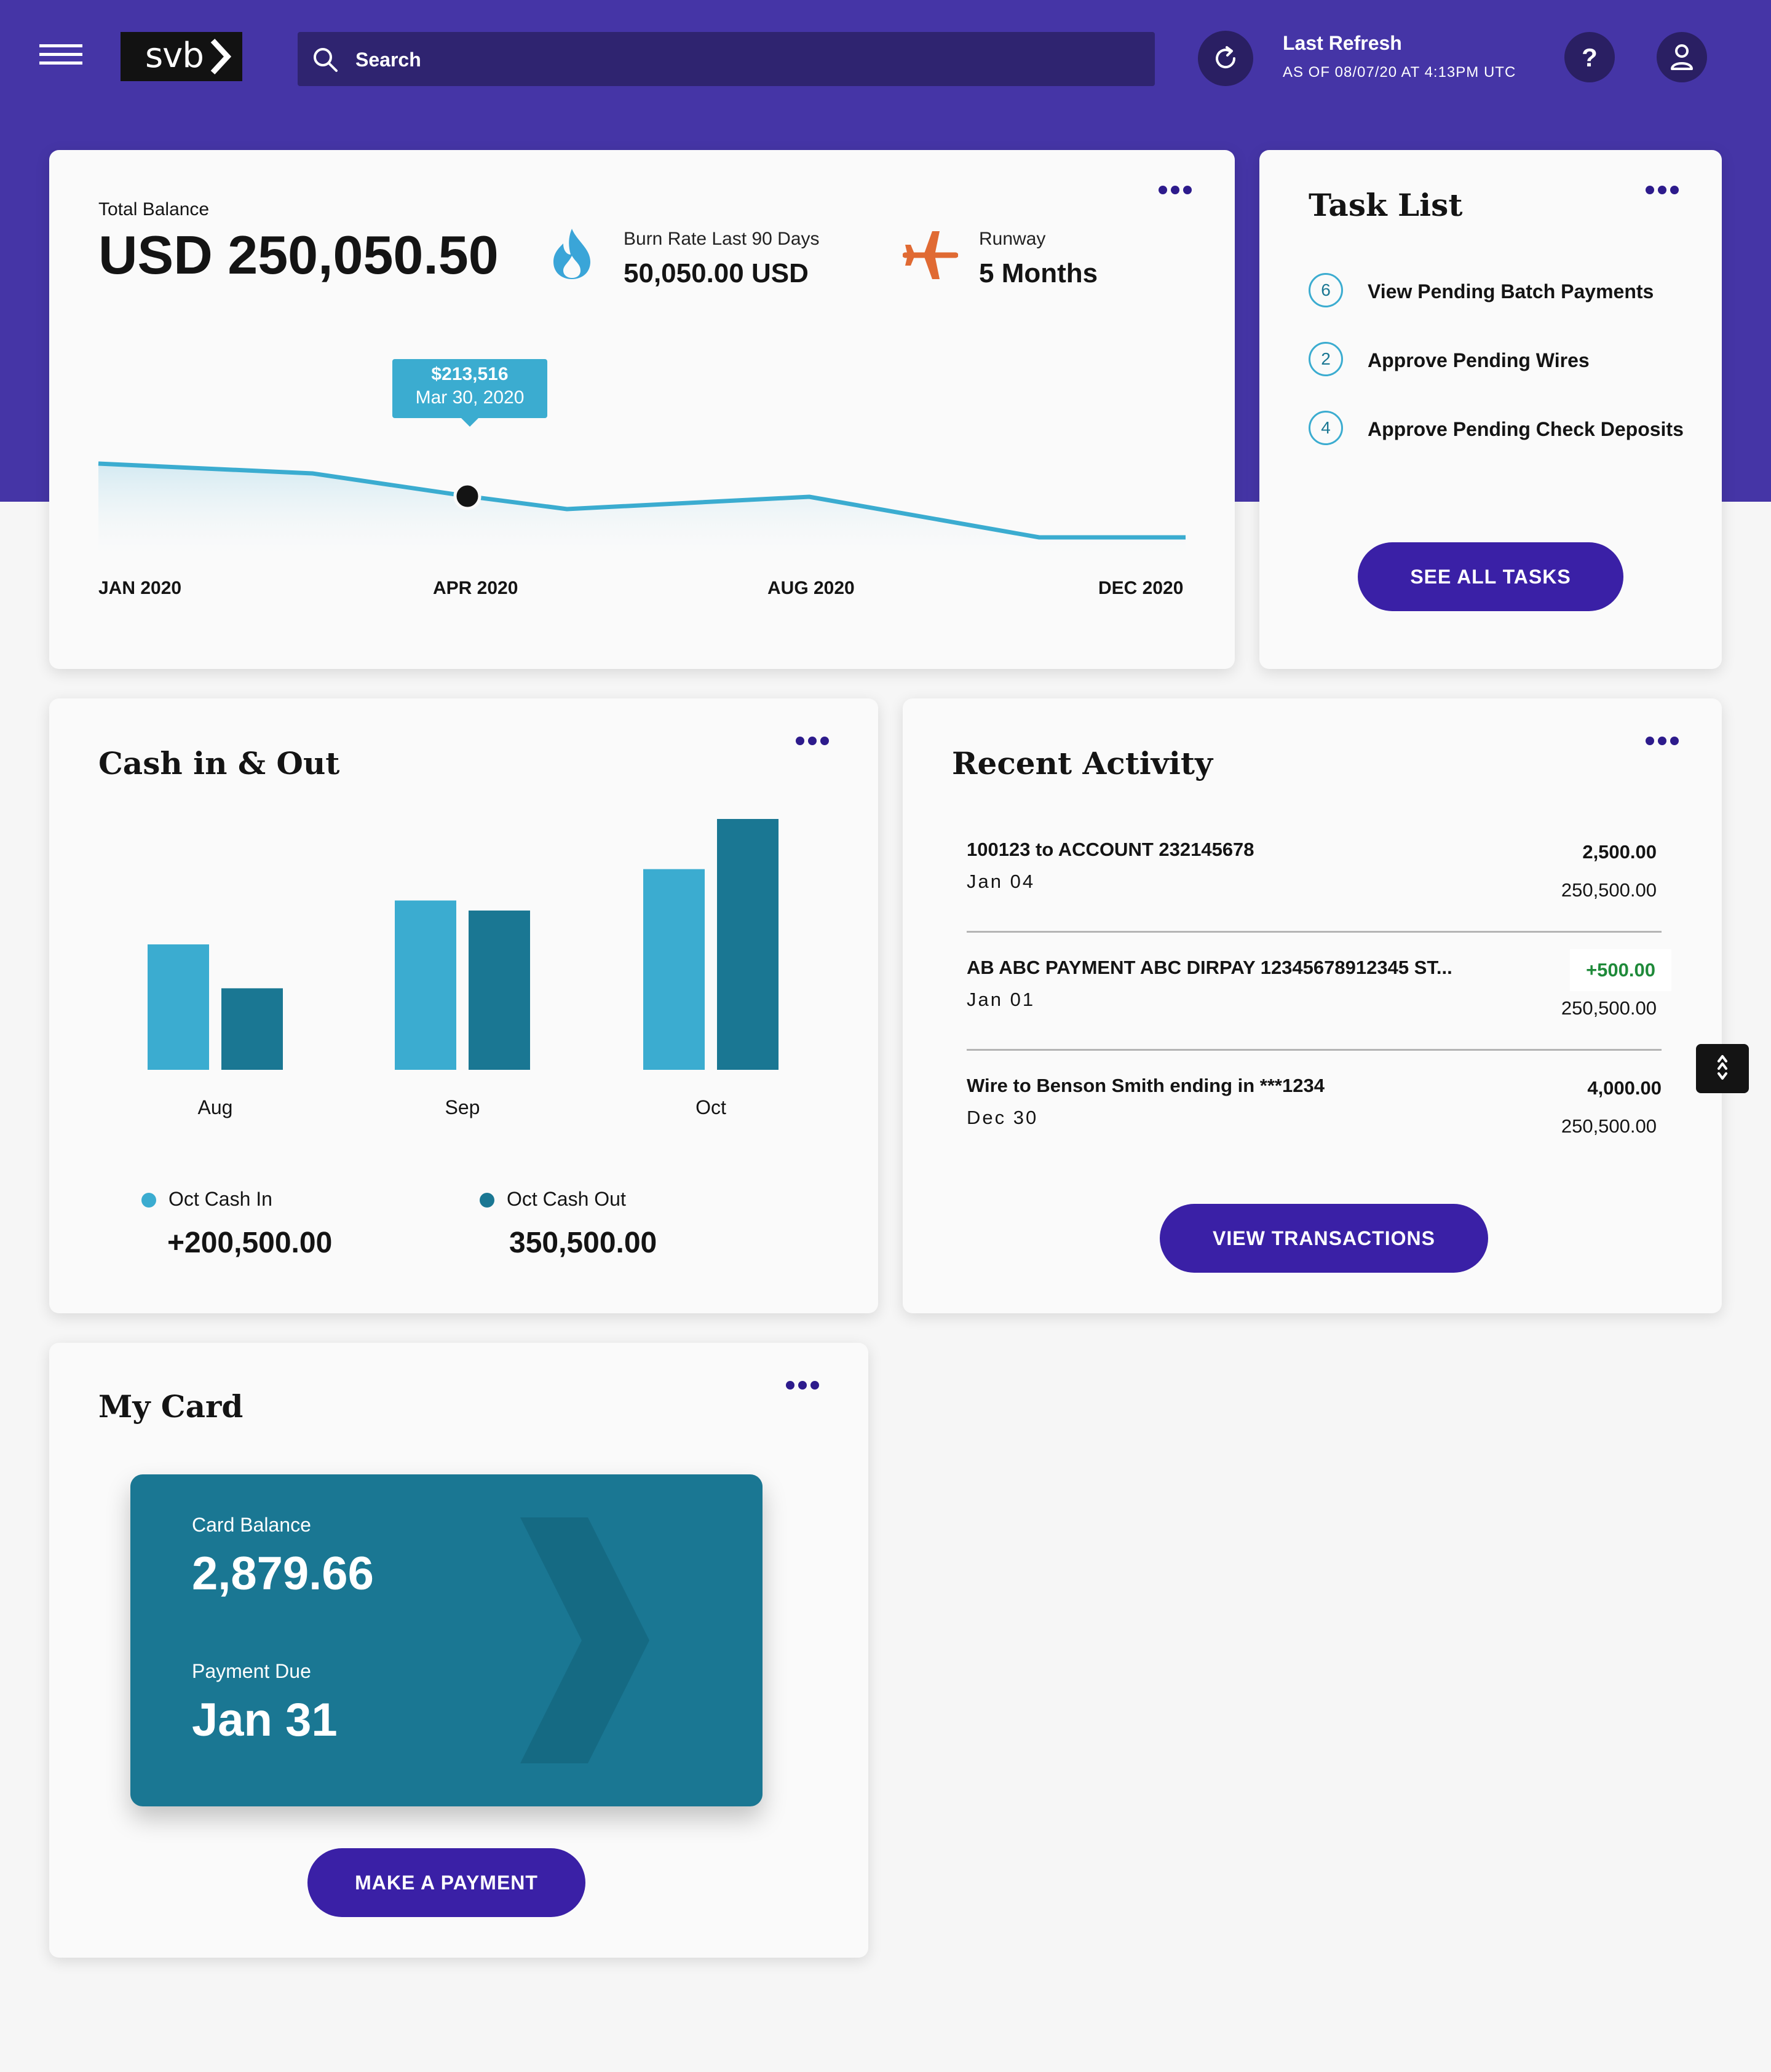 The image size is (1771, 2072). I want to click on task-item: 6 View Pending Batch Payments, so click(1505, 293).